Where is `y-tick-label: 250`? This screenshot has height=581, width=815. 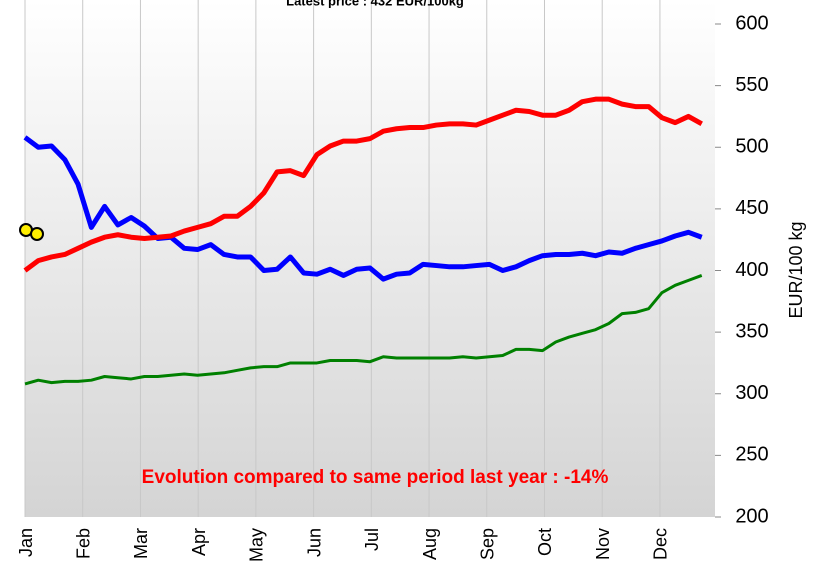
y-tick-label: 250 is located at coordinates (751, 455).